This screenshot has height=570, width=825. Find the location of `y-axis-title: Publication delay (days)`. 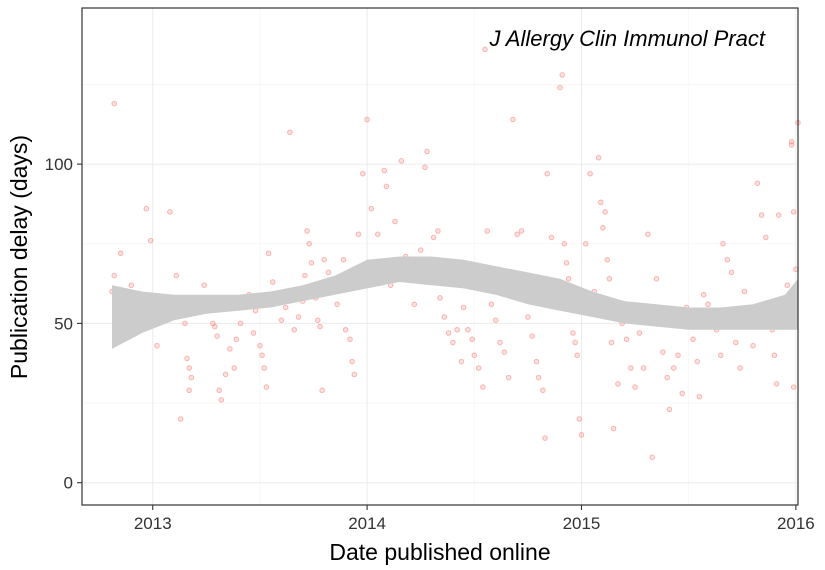

y-axis-title: Publication delay (days) is located at coordinates (19, 257).